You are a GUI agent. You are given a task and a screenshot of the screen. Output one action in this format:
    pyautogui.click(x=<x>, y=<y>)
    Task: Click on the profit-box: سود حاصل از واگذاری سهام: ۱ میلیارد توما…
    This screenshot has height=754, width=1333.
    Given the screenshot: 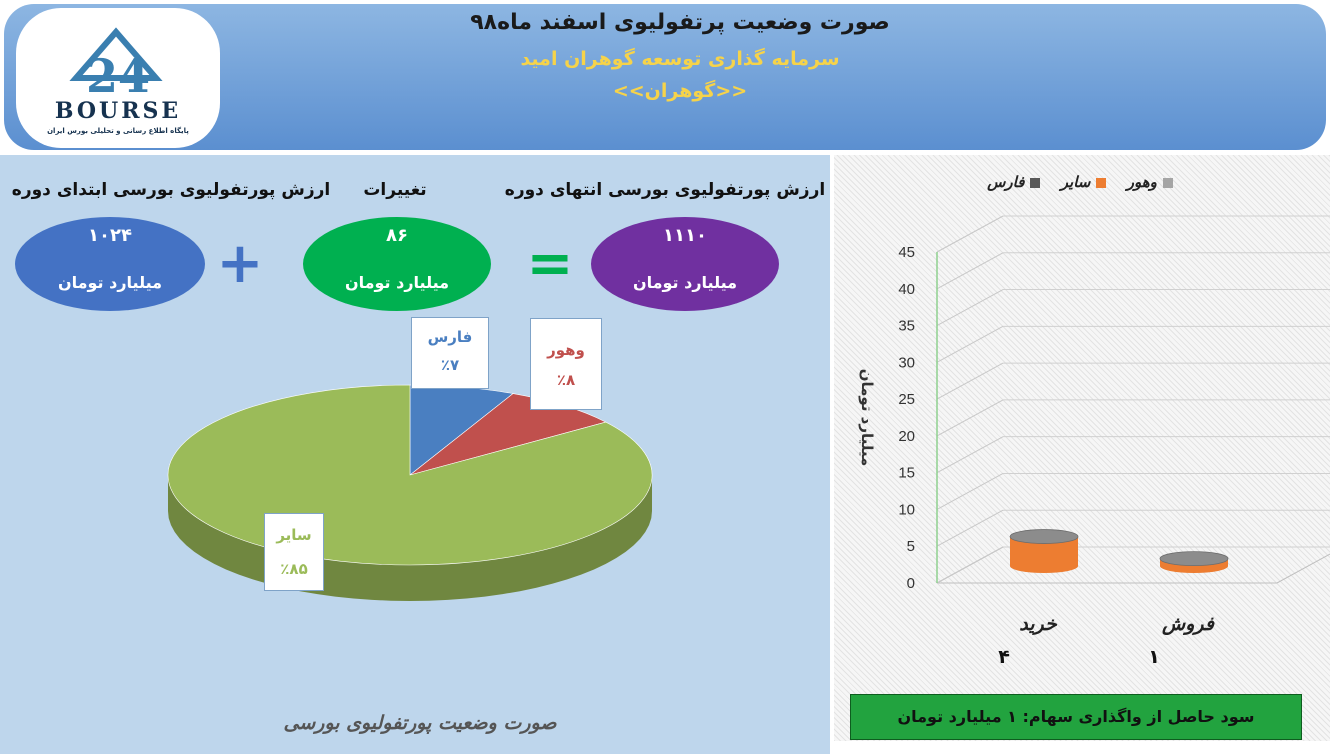 What is the action you would take?
    pyautogui.click(x=1076, y=717)
    